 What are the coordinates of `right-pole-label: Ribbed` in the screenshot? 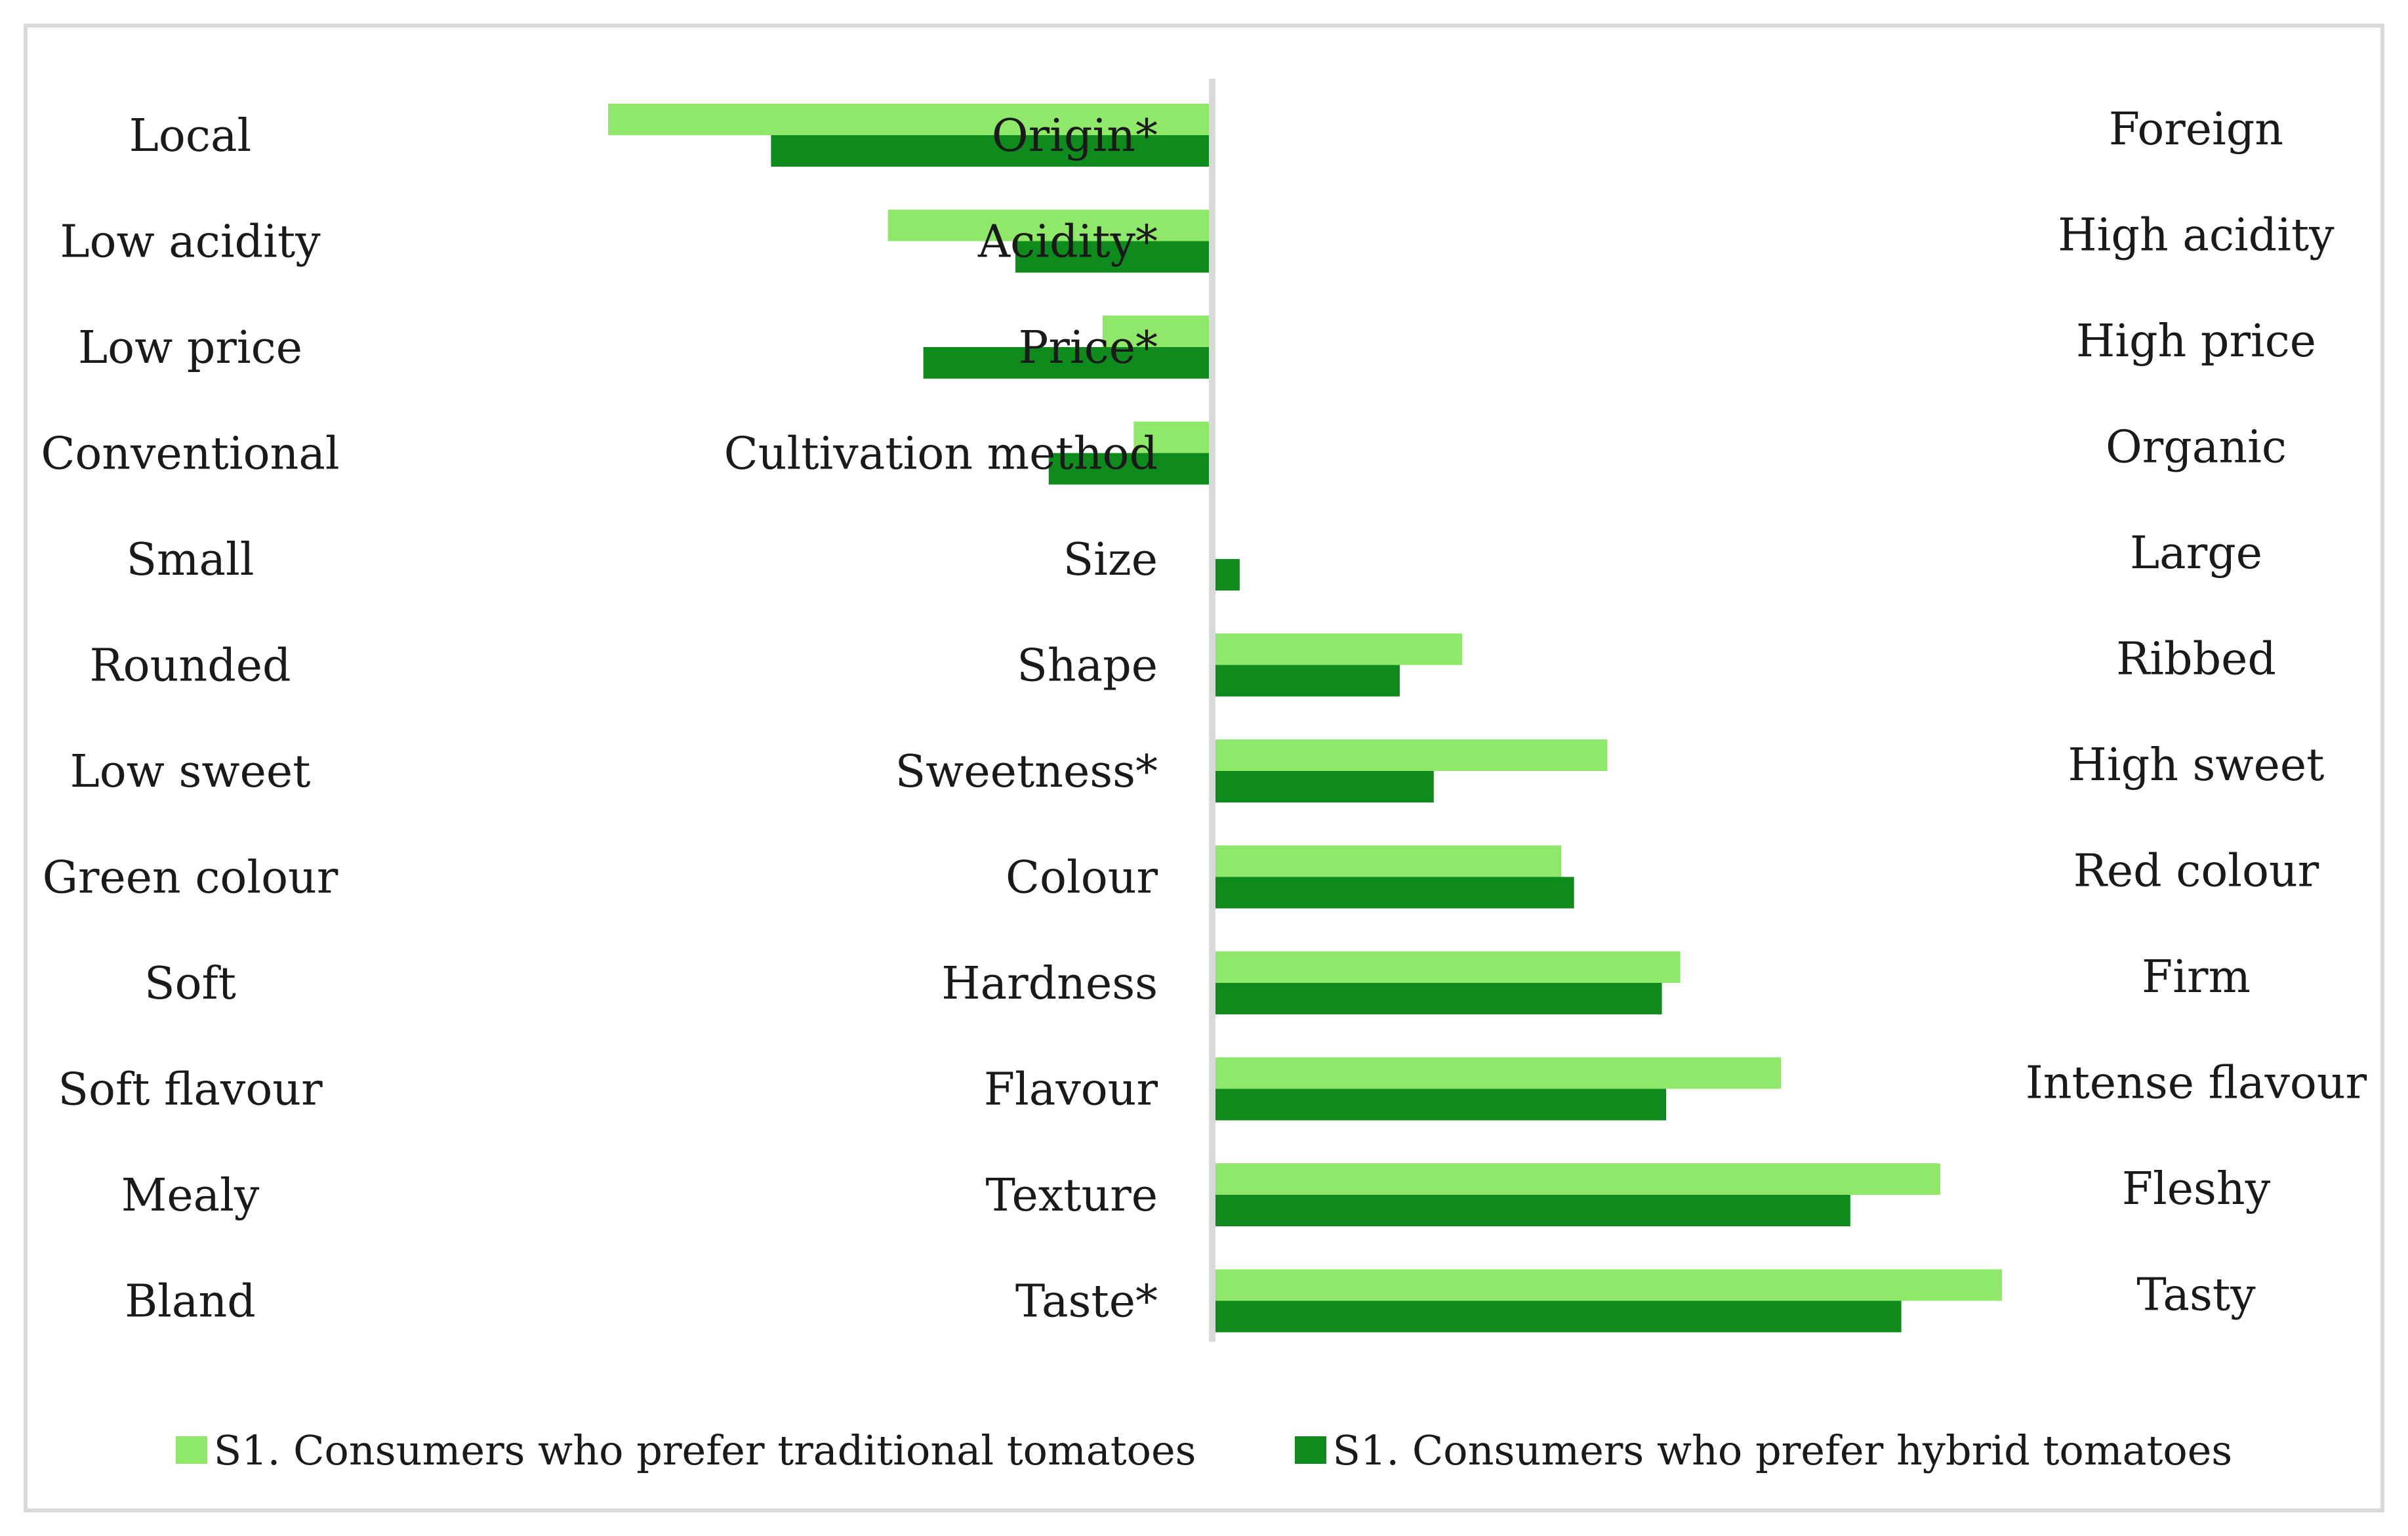 It's located at (2196, 660).